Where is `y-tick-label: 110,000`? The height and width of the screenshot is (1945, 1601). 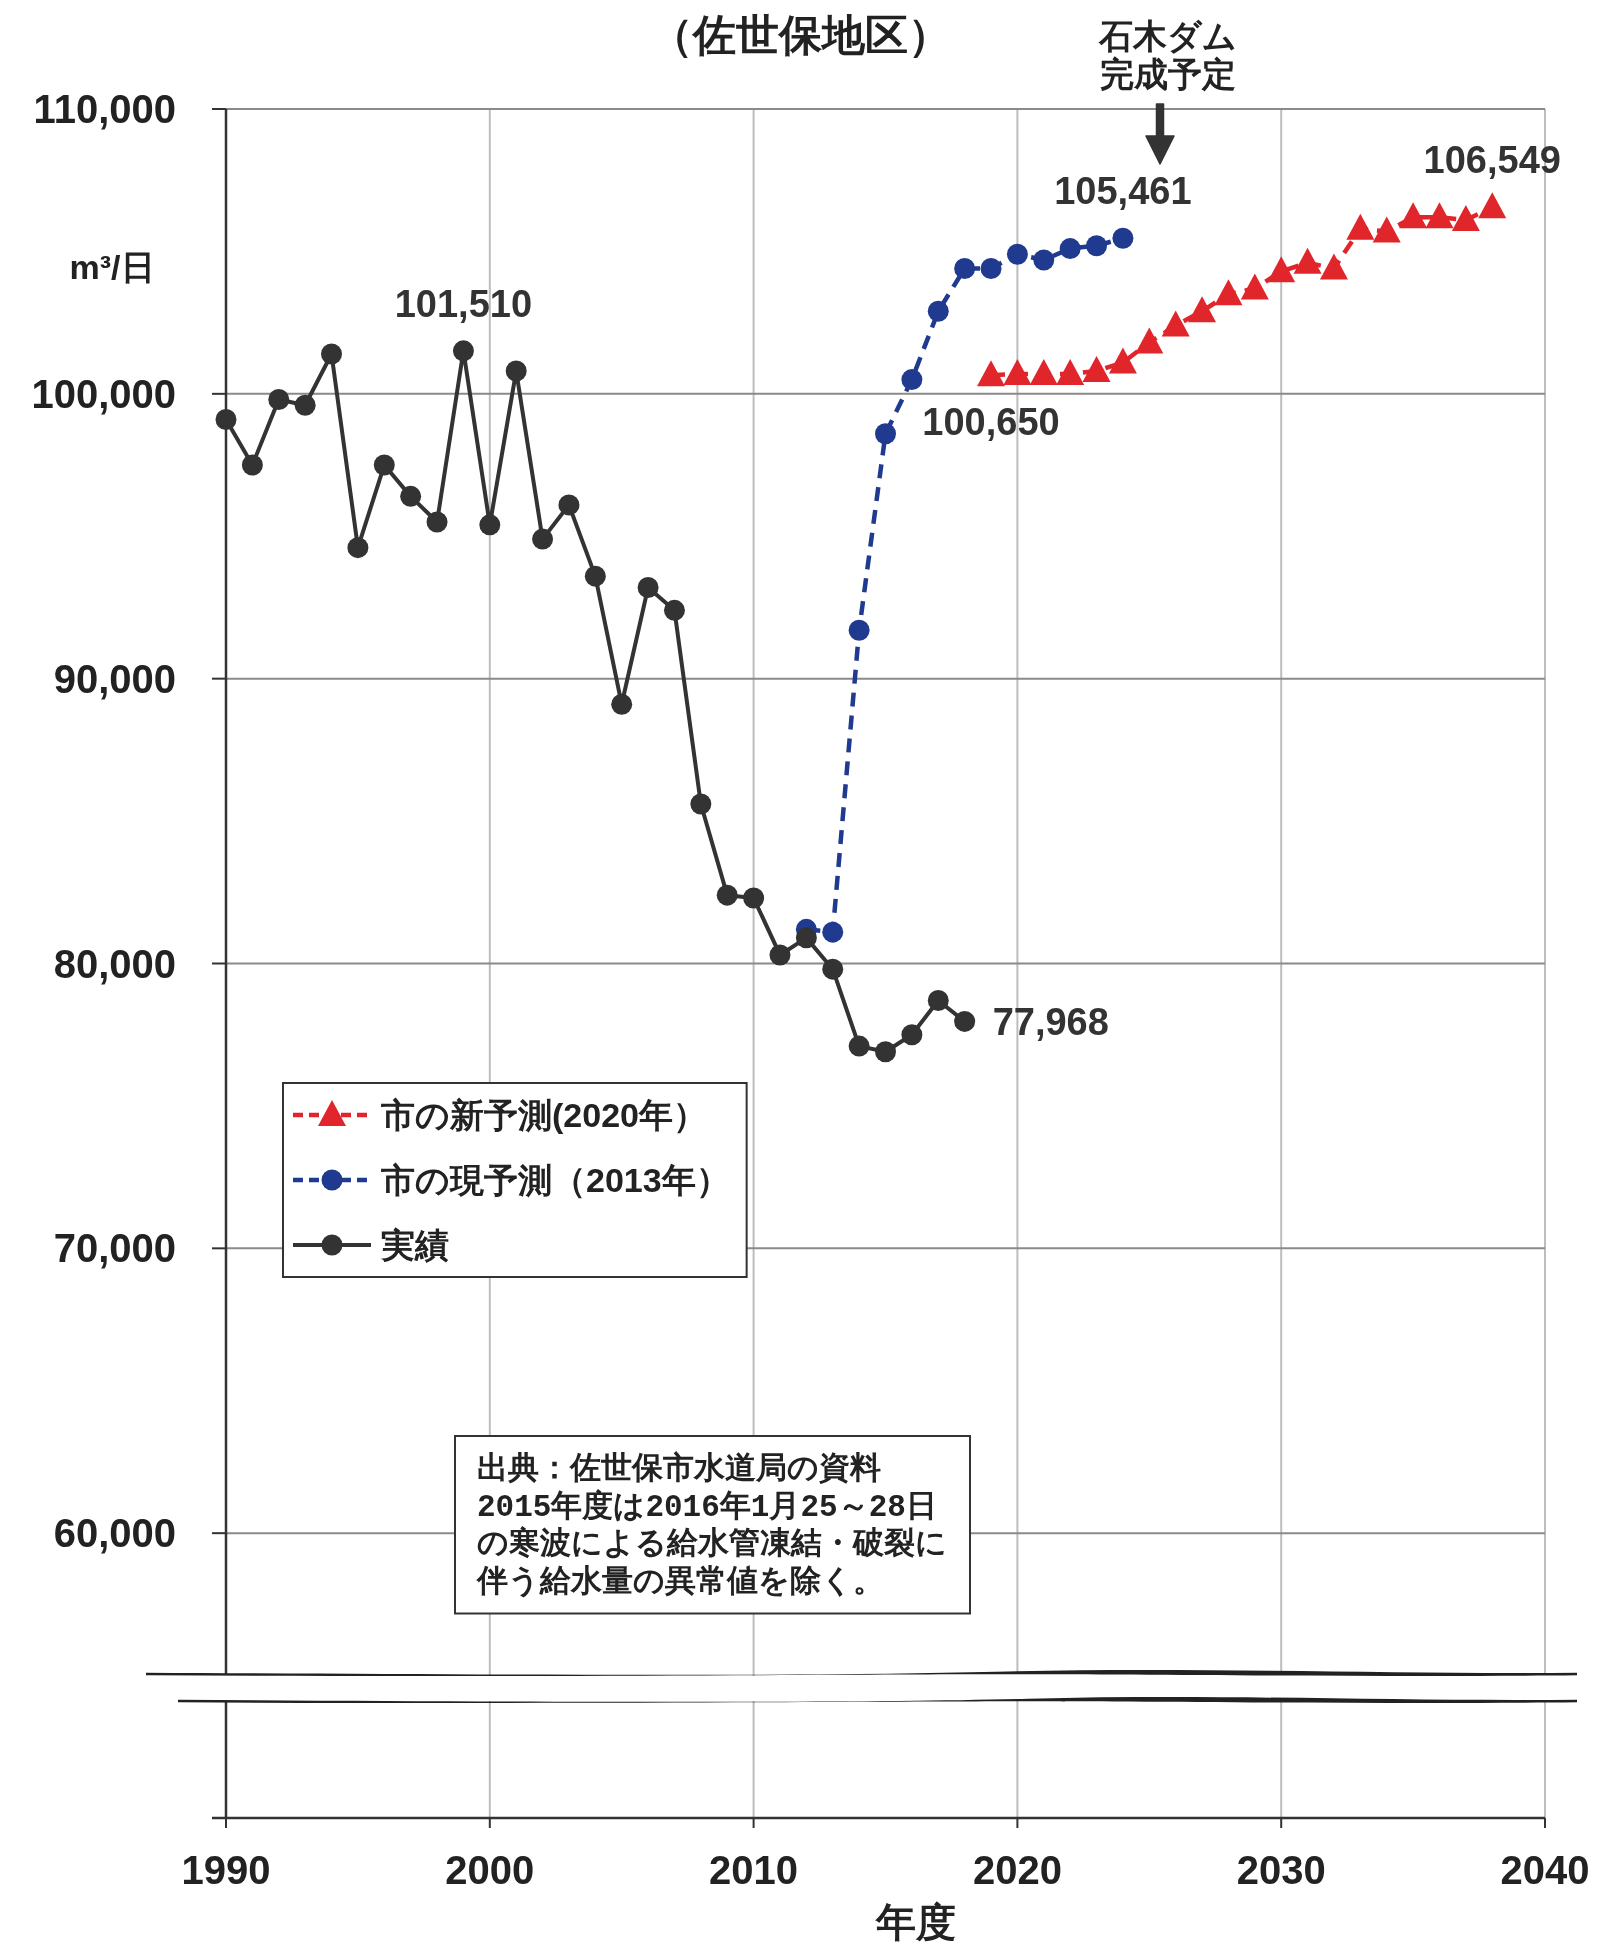 y-tick-label: 110,000 is located at coordinates (104, 109).